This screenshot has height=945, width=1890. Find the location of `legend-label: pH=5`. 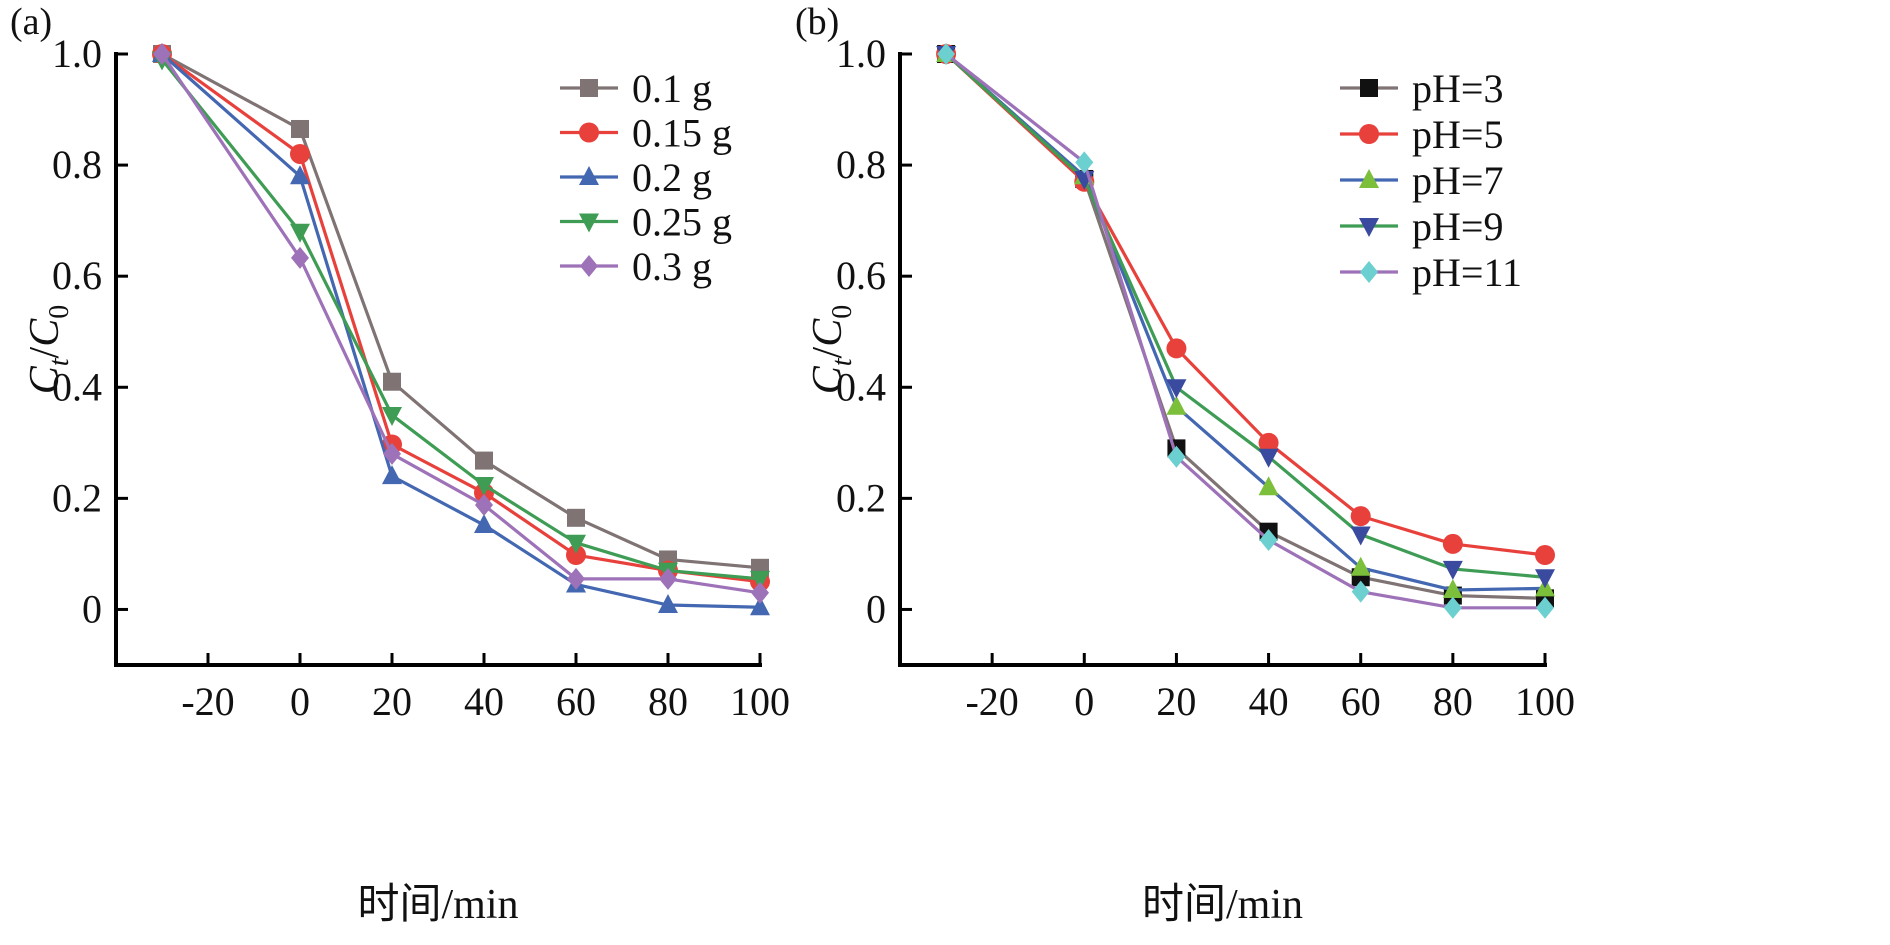

legend-label: pH=5 is located at coordinates (1457, 134).